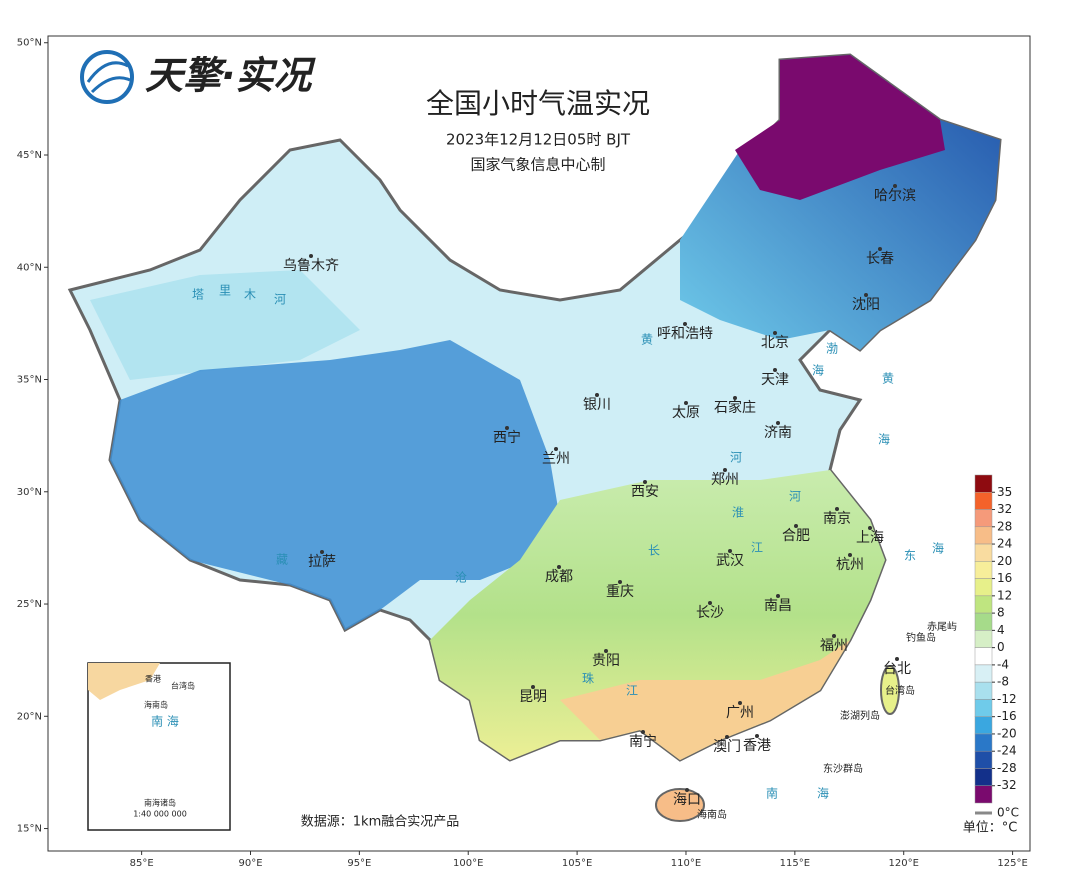  Describe the element at coordinates (230, 76) in the screenshot. I see `logo-text: 天擎·实况` at that location.